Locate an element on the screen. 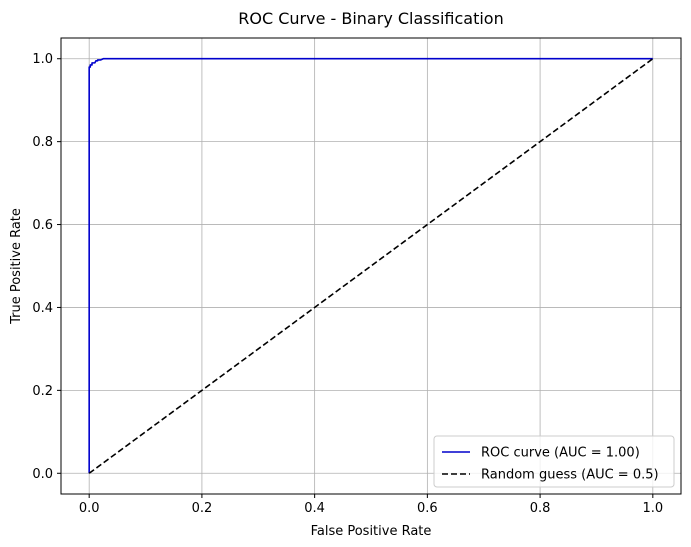  x-tick-label: 1.0 is located at coordinates (652, 508).